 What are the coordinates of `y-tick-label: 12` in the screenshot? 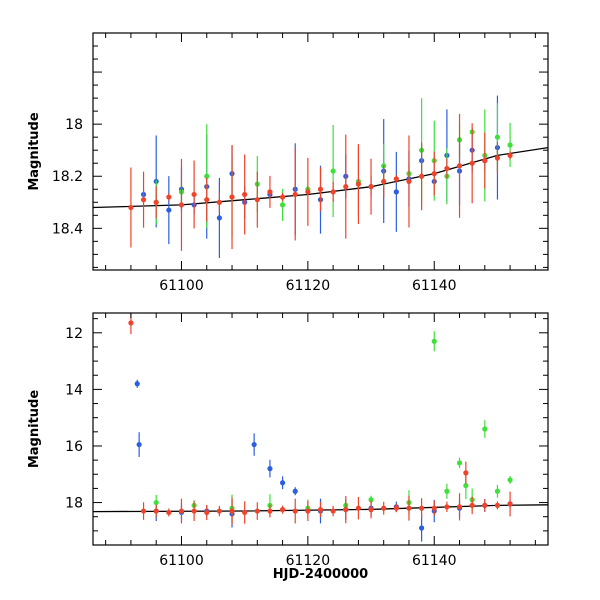 It's located at (74, 334).